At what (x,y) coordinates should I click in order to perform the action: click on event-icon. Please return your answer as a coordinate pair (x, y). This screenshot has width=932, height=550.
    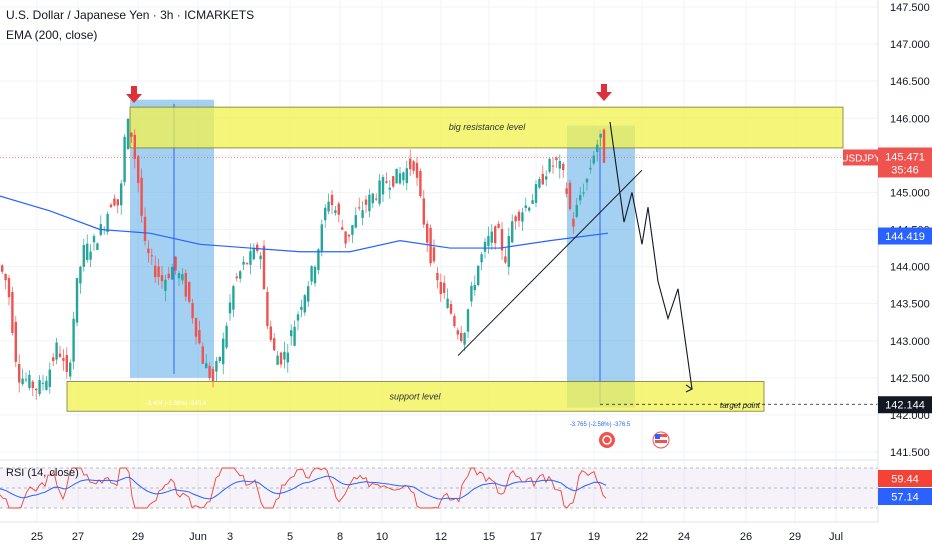
    Looking at the image, I should click on (607, 440).